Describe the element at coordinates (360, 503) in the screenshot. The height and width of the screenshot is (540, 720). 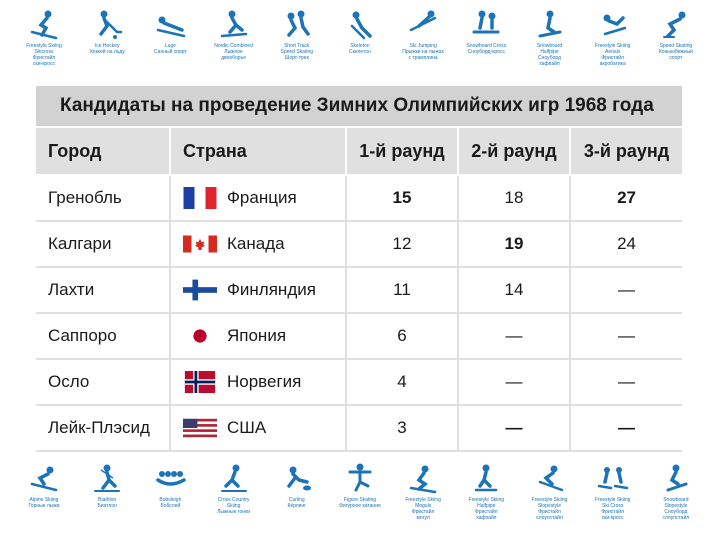
I see `sport-caption: Figure Skating Фигурное катание` at that location.